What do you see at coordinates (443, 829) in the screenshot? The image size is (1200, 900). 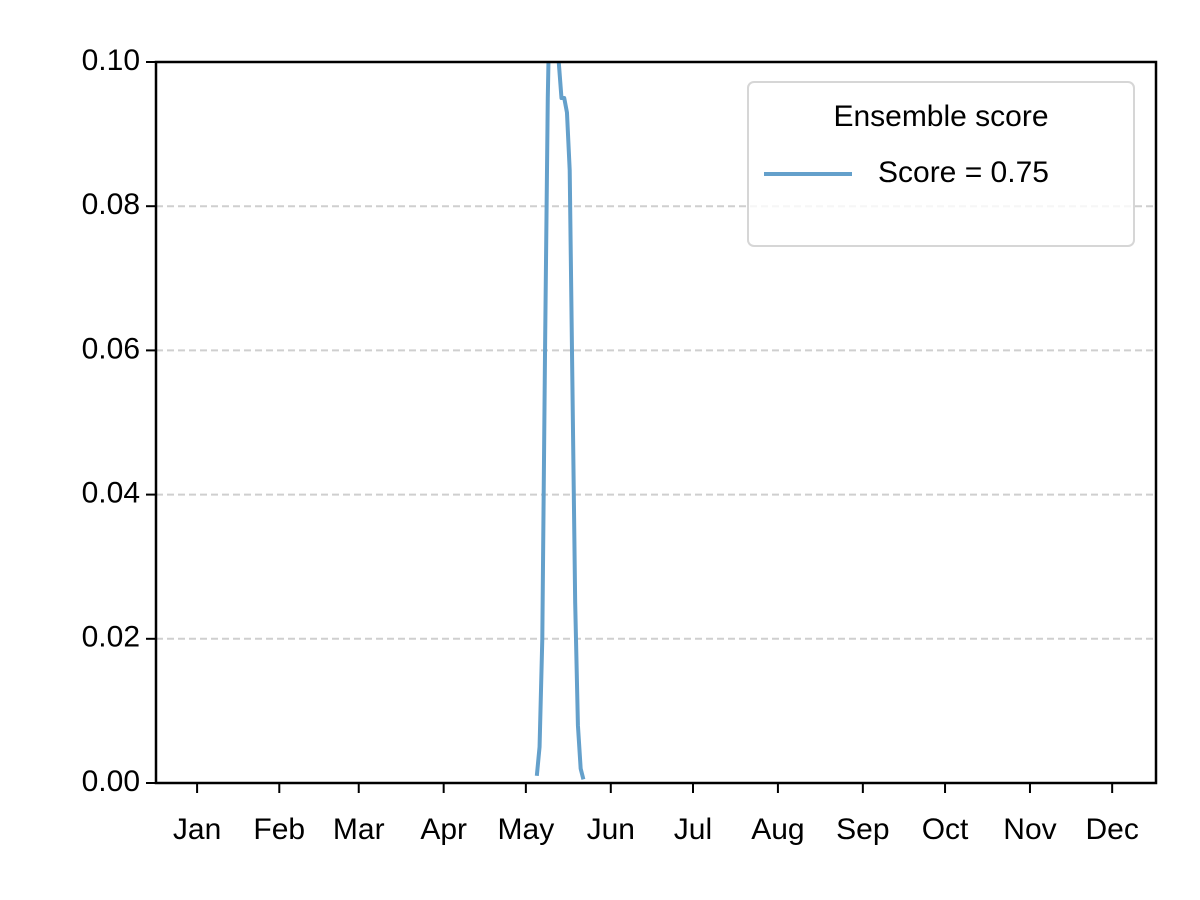 I see `x-tick-label: Apr` at bounding box center [443, 829].